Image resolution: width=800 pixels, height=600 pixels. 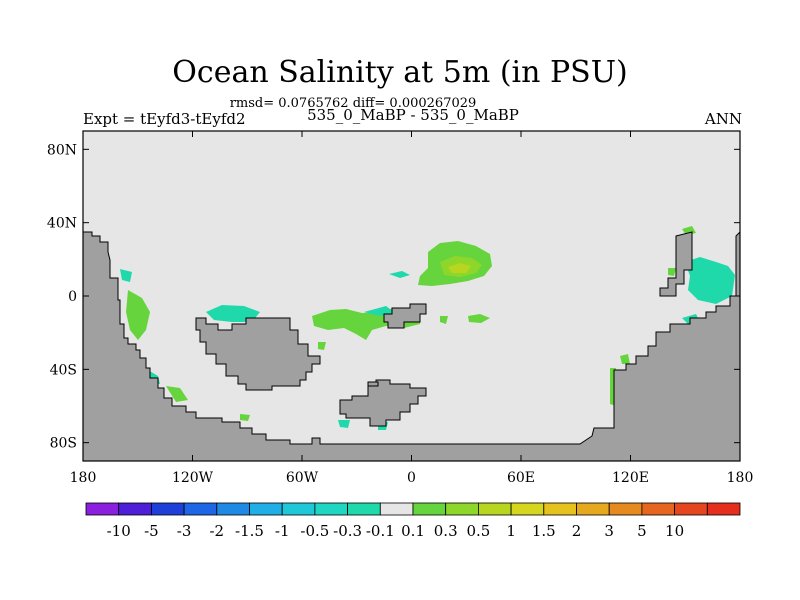 What do you see at coordinates (347, 531) in the screenshot?
I see `colorbar-label: -0.3` at bounding box center [347, 531].